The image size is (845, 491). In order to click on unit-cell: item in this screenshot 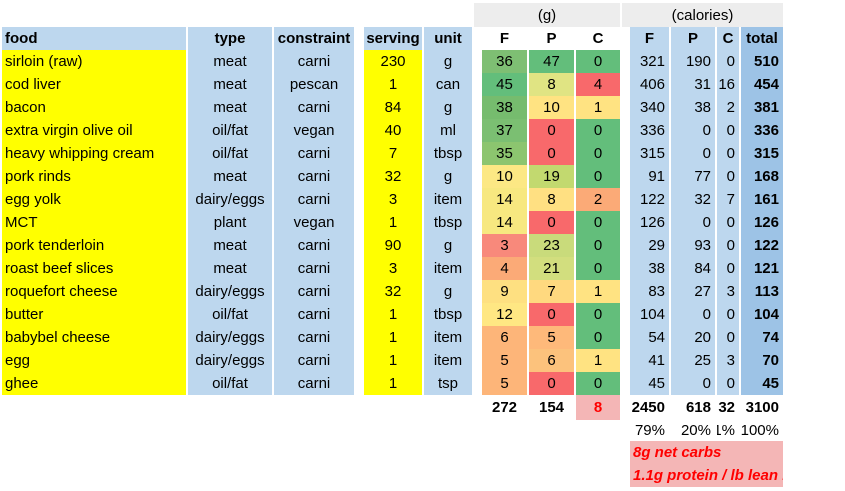, I will do `click(448, 337)`.